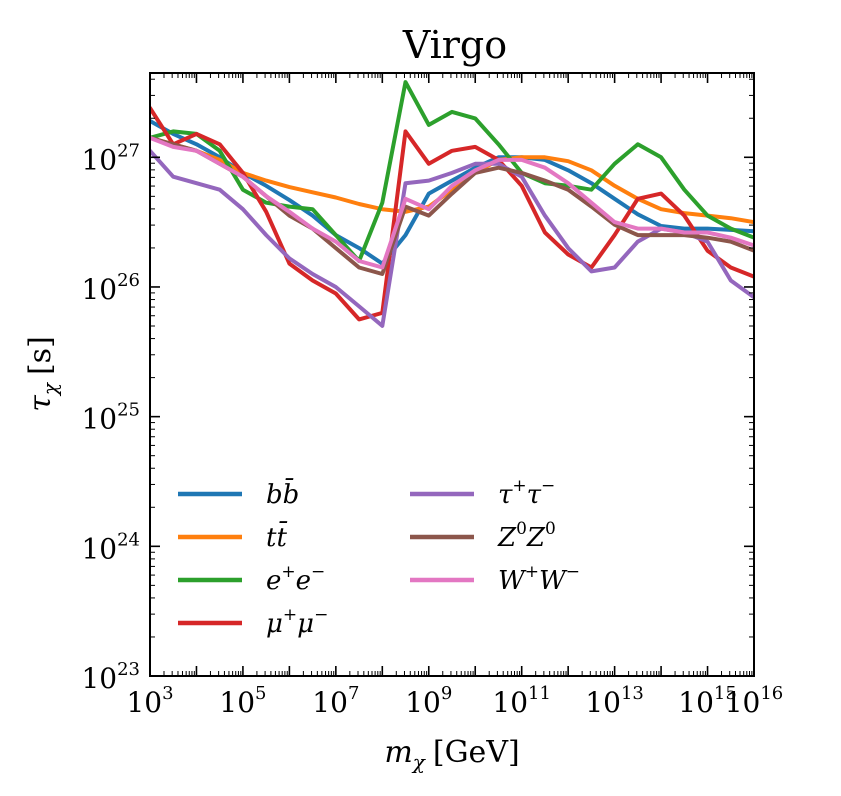  What do you see at coordinates (526, 536) in the screenshot?
I see `legend-label: Z0Z0` at bounding box center [526, 536].